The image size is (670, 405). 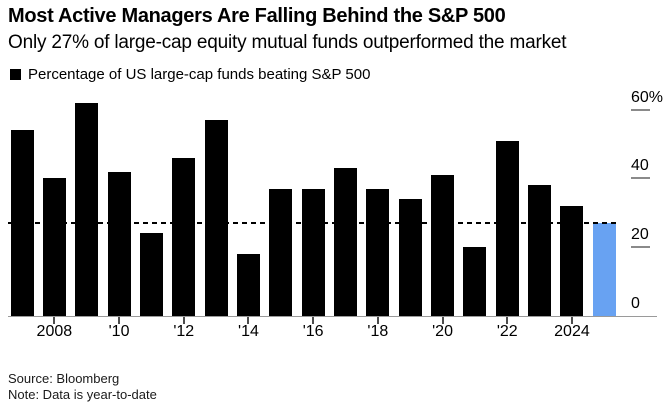 What do you see at coordinates (312, 223) in the screenshot?
I see `reference-dashed-line` at bounding box center [312, 223].